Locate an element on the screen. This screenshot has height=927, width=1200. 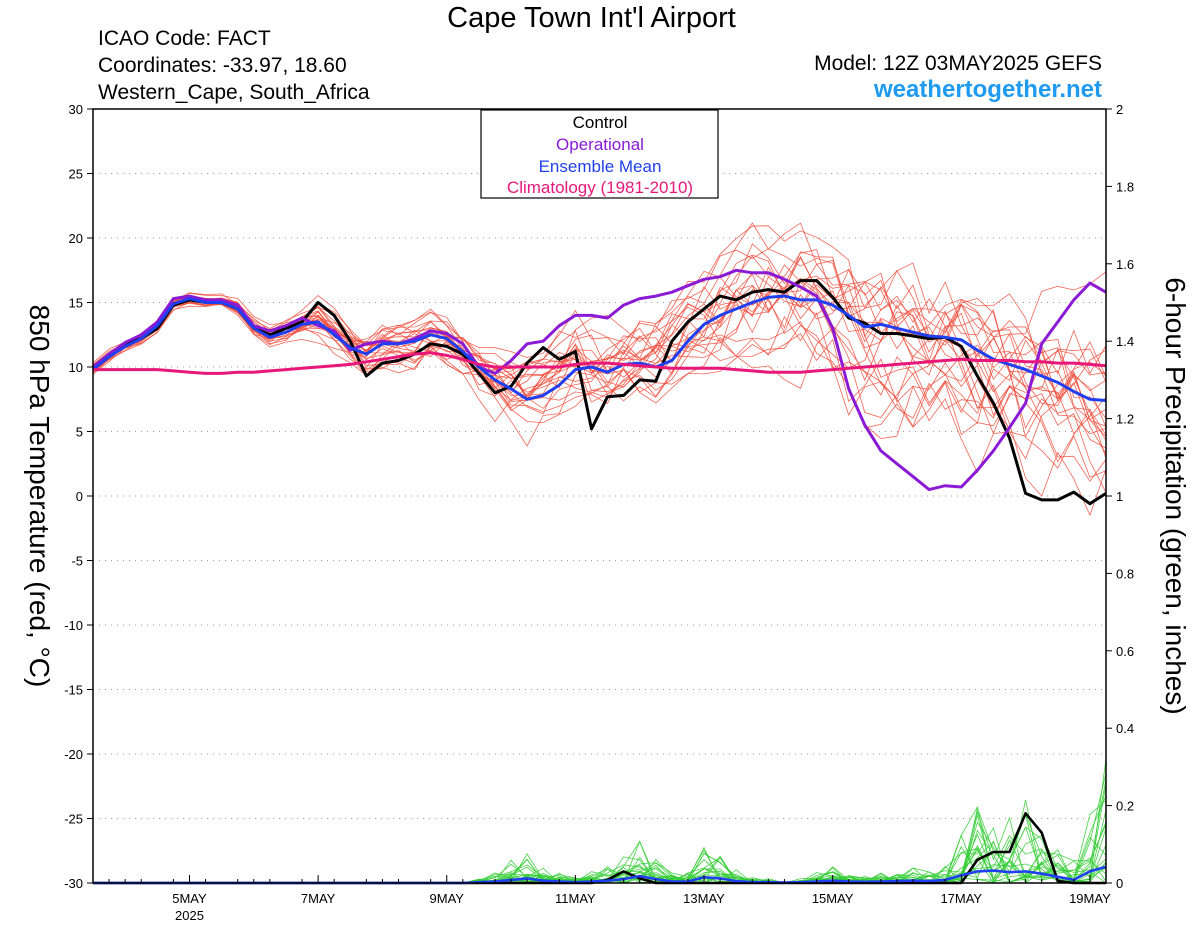
x-tick-label: 19MAY is located at coordinates (1090, 898).